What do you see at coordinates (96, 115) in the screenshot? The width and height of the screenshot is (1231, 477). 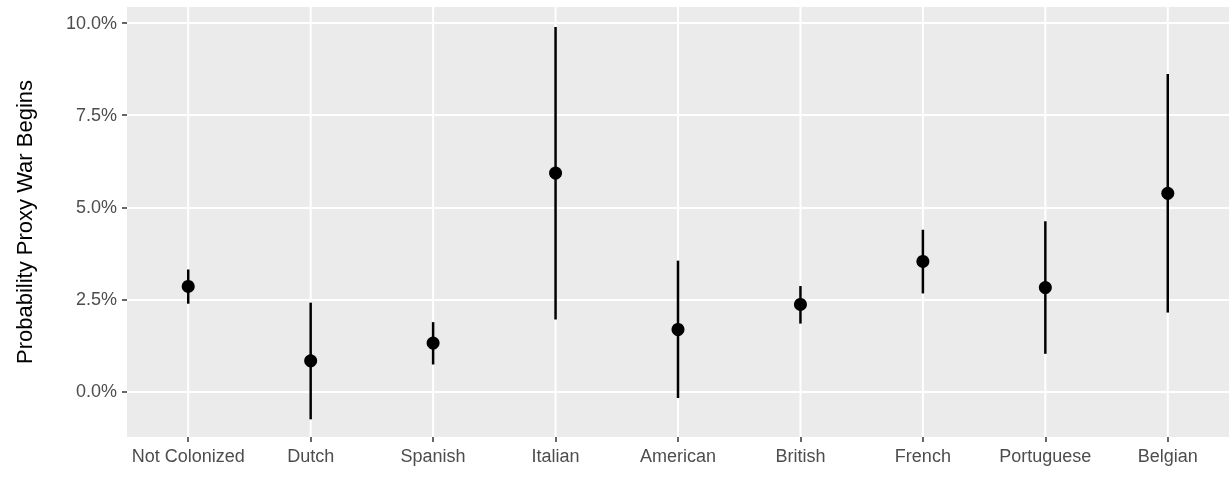 I see `y-tick-label: 7.5%` at bounding box center [96, 115].